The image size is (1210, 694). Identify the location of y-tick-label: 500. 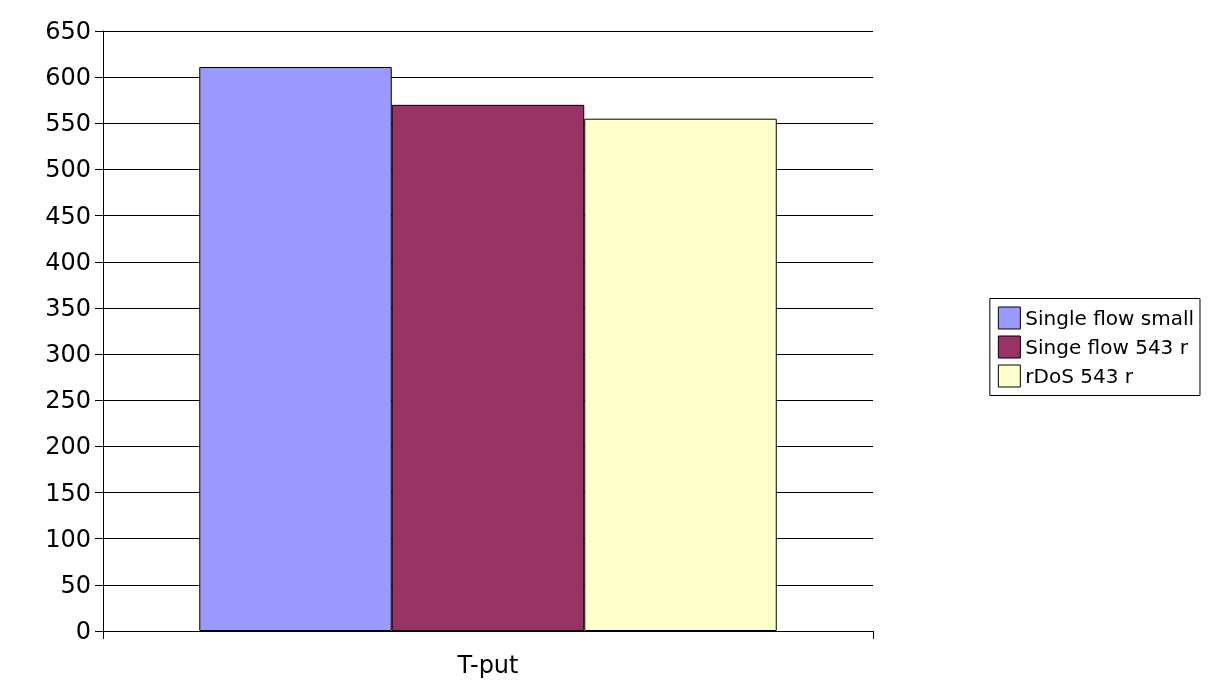
(68, 169).